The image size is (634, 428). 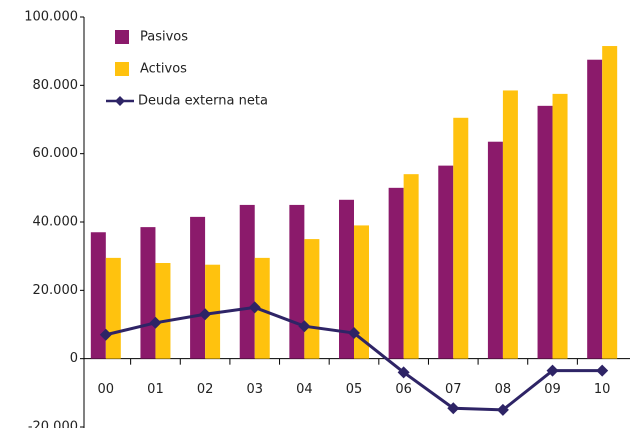 I want to click on y-tick-label: 80.000, so click(x=56, y=85).